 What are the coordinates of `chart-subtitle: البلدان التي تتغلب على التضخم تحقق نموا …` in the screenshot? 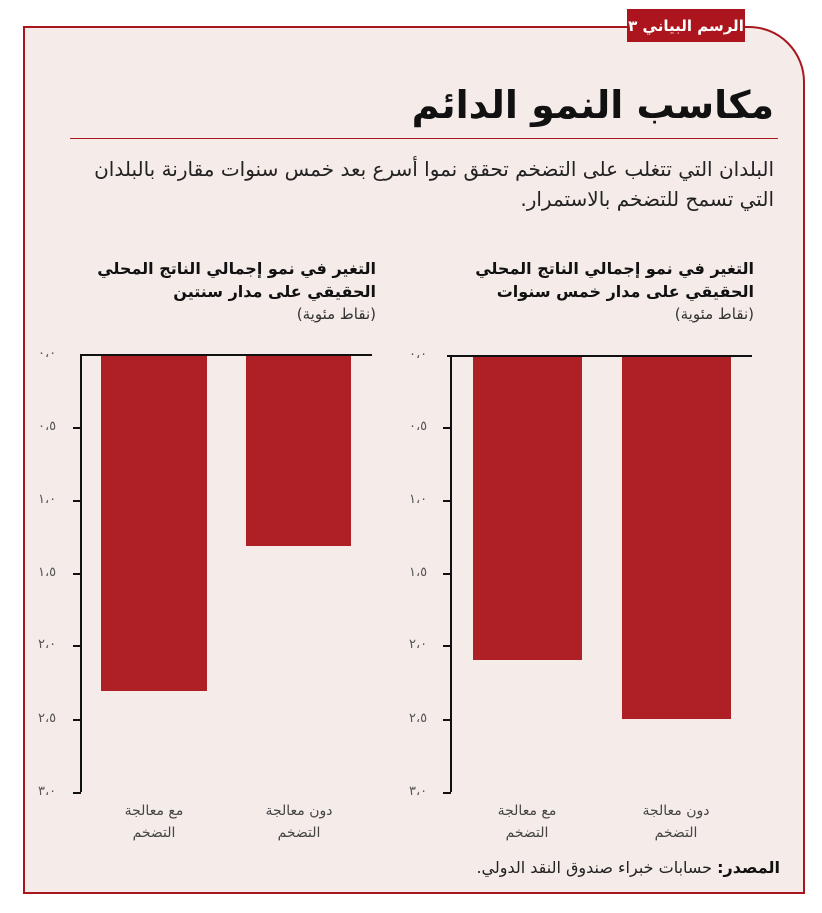 It's located at (434, 184).